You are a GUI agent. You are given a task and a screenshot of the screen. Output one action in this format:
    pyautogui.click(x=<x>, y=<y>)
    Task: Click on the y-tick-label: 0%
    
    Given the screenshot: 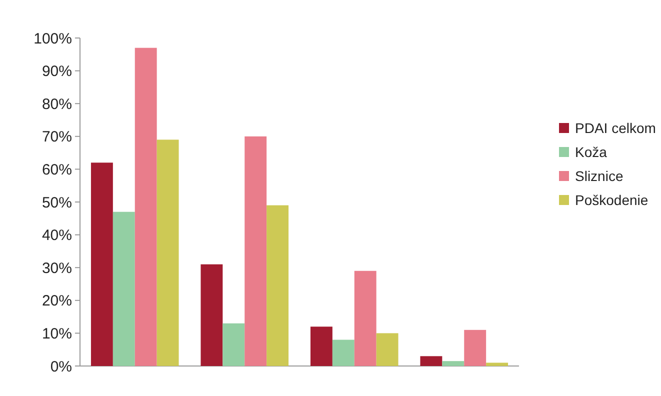 What is the action you would take?
    pyautogui.click(x=61, y=367)
    